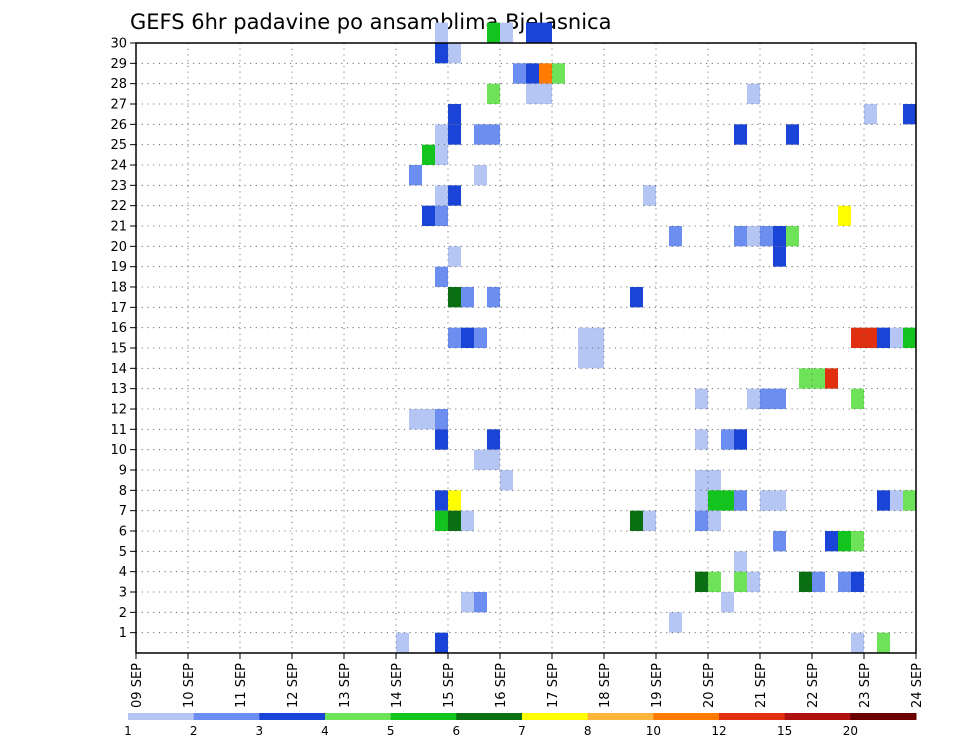 This screenshot has height=742, width=960. What do you see at coordinates (118, 227) in the screenshot?
I see `y-tick-label: 21` at bounding box center [118, 227].